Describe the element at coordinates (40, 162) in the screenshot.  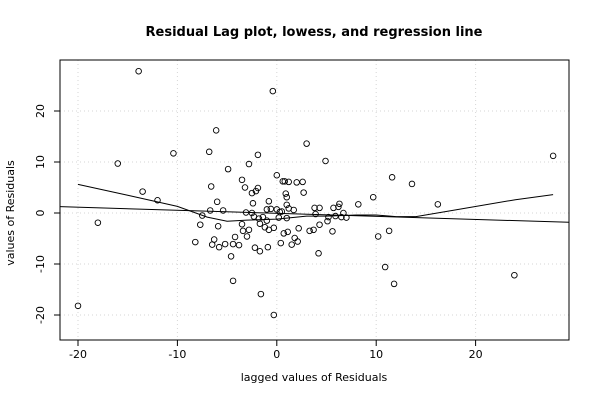
I see `y-tick-label: 10` at that location.